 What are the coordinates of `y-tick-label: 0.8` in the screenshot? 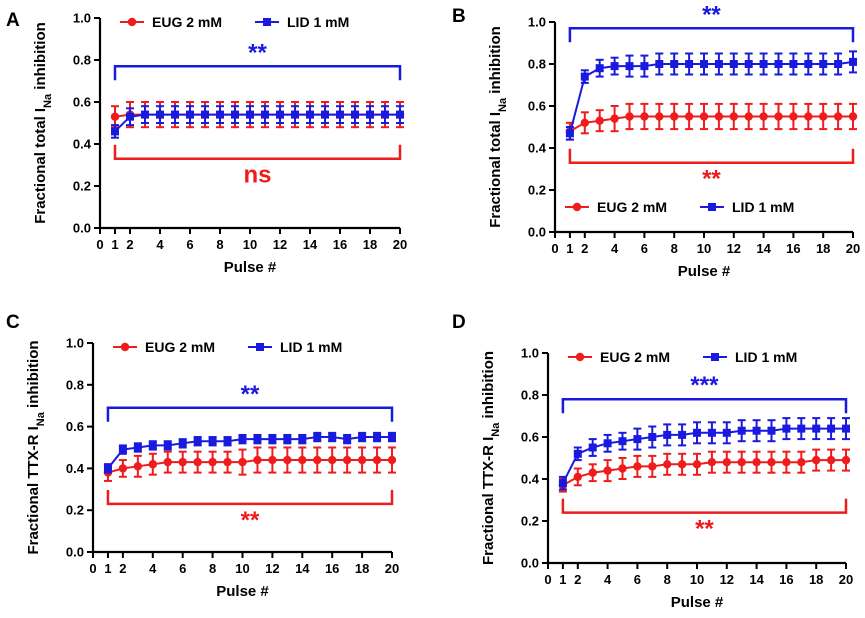 It's located at (75, 384).